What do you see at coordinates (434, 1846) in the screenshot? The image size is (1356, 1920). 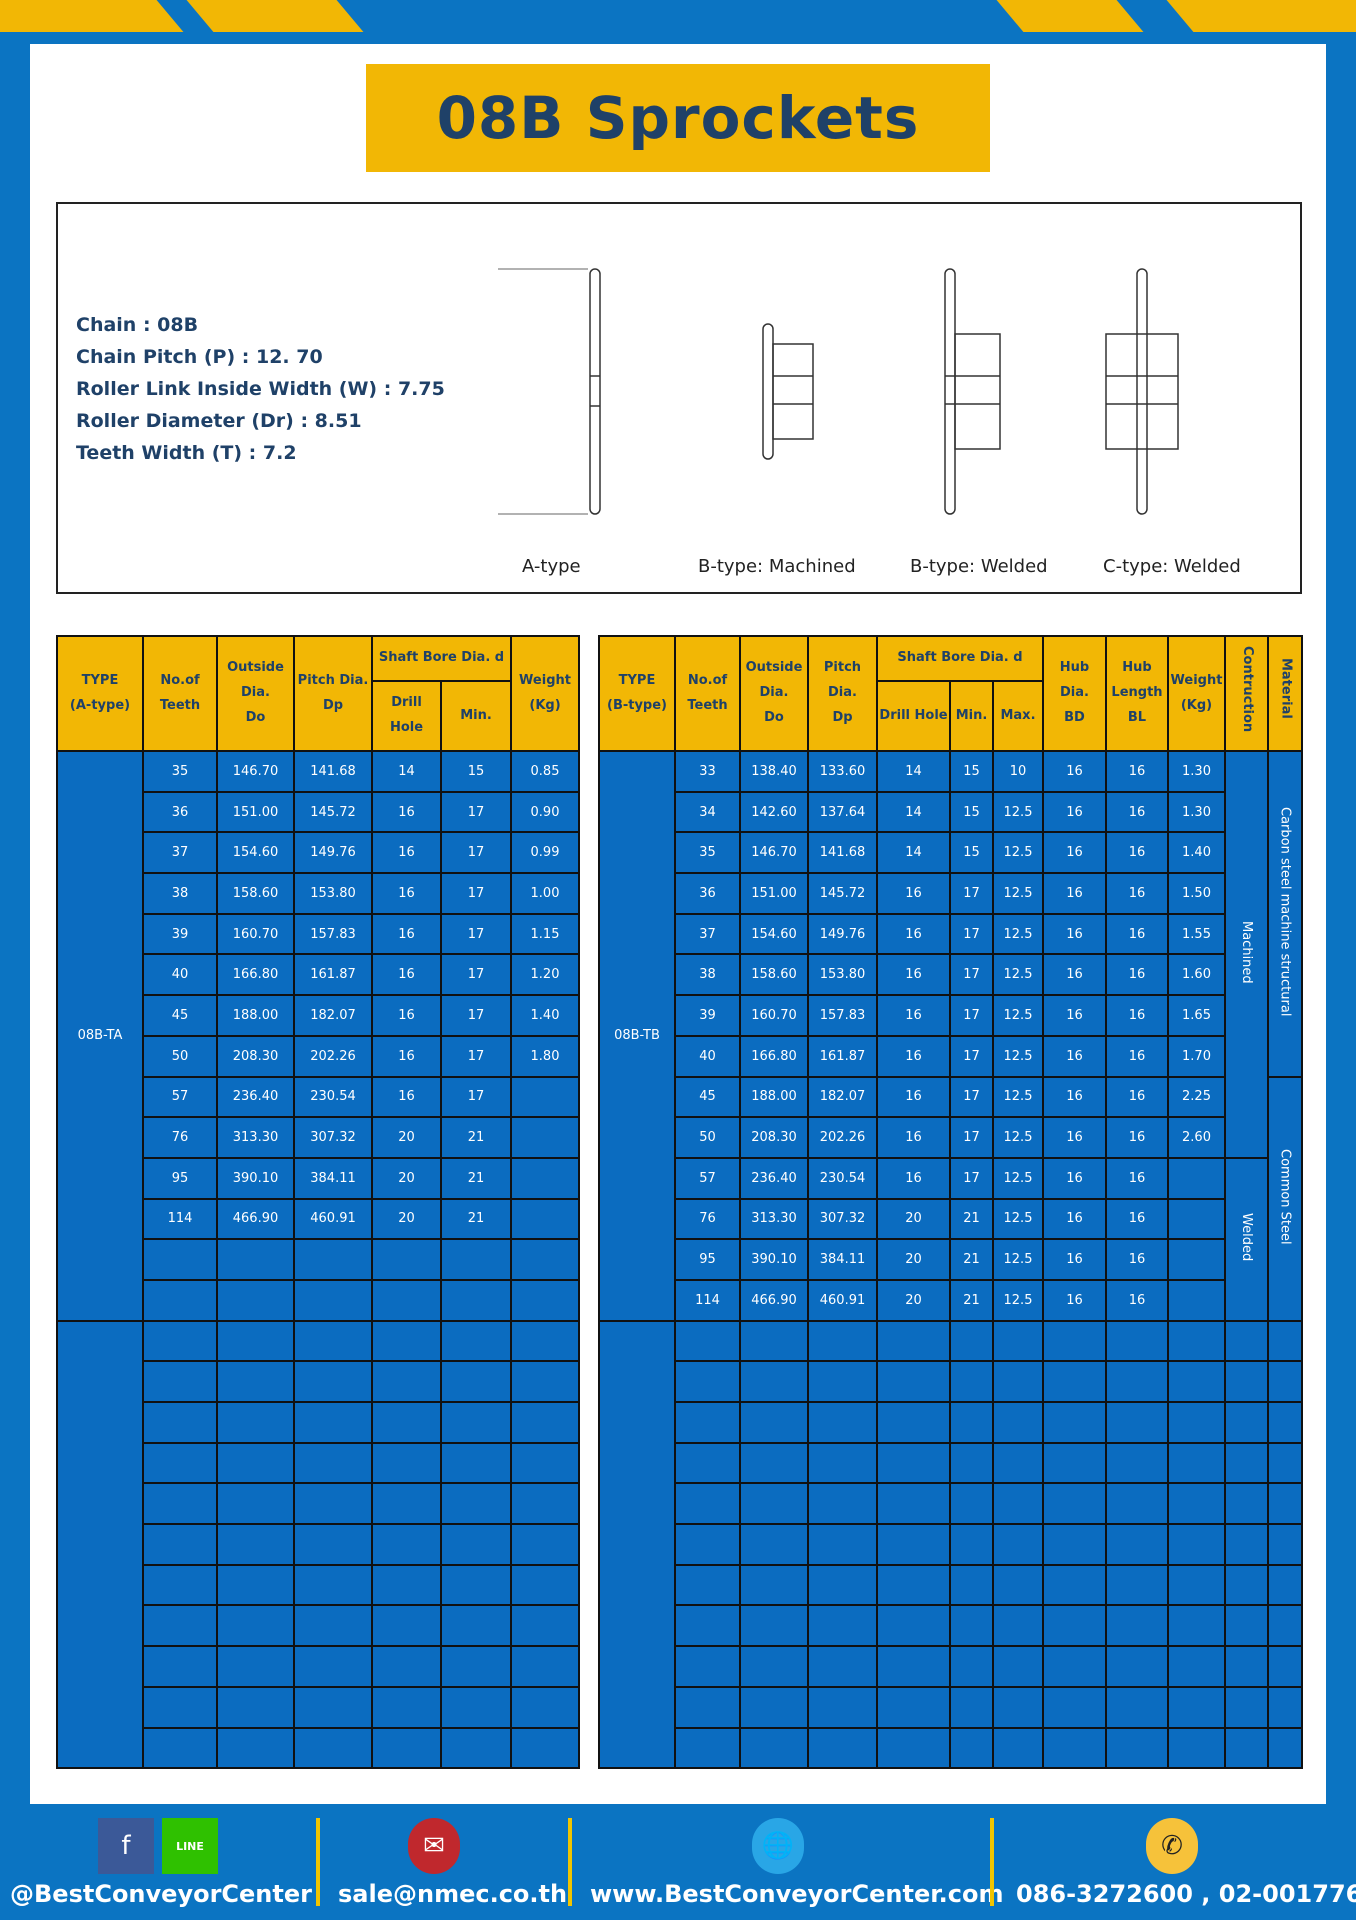 I see `email-icon: ✉` at bounding box center [434, 1846].